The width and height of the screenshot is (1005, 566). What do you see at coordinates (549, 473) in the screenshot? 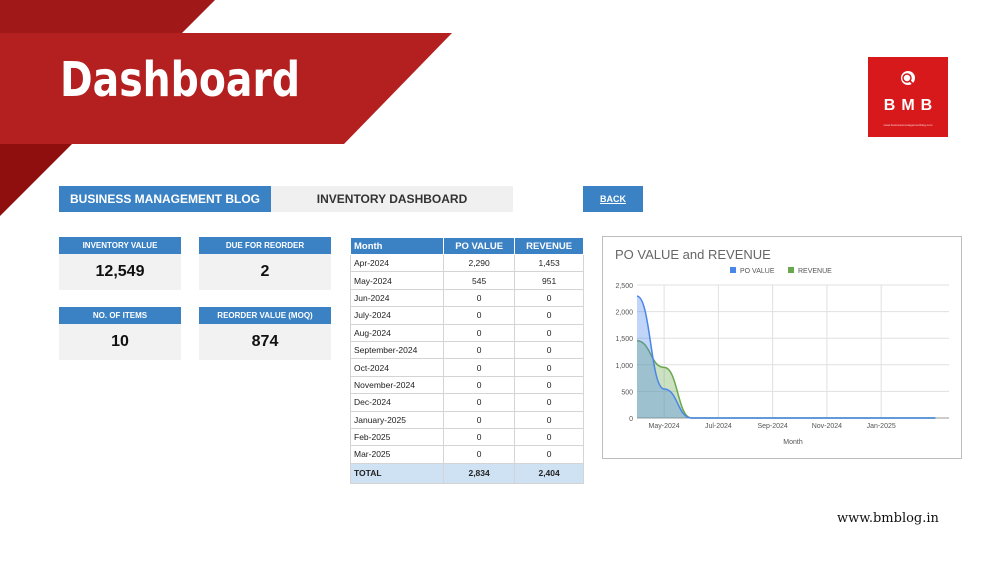
I see `cell-total-revenue: 2,404` at bounding box center [549, 473].